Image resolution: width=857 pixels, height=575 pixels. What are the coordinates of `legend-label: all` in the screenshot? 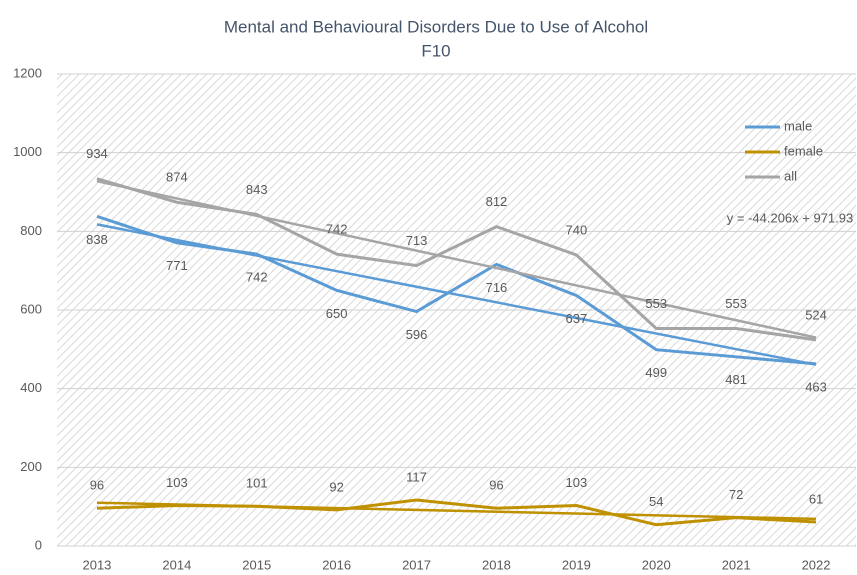 It's located at (790, 175).